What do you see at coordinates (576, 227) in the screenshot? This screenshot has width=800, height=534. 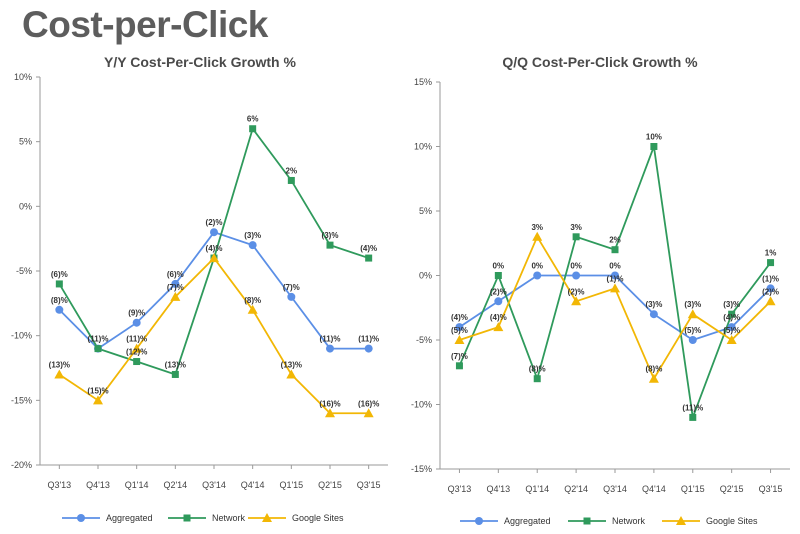 I see `data-label-network: 3%` at bounding box center [576, 227].